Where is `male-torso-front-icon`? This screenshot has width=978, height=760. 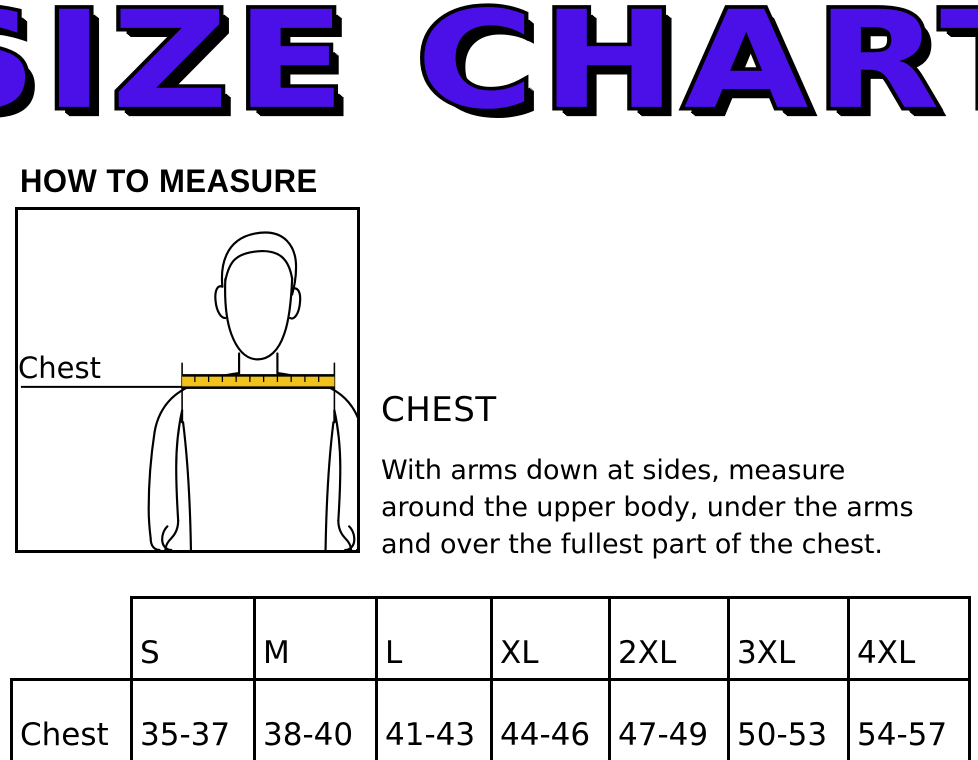 male-torso-front-icon is located at coordinates (188, 390).